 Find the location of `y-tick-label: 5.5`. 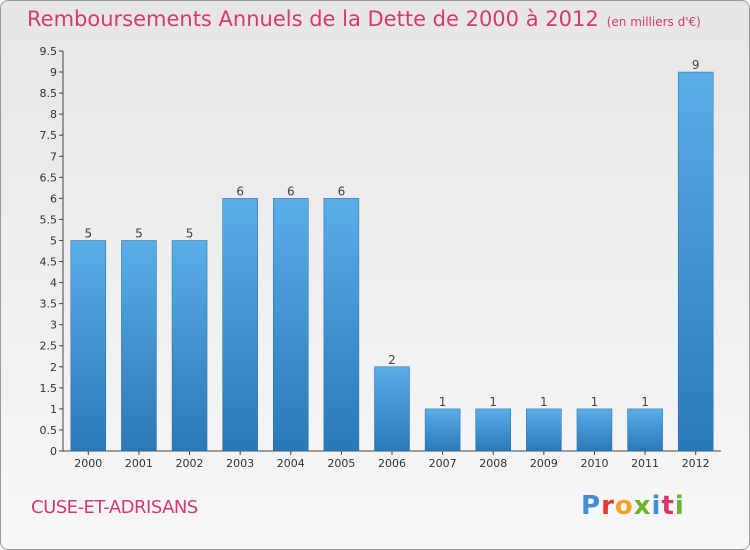

y-tick-label: 5.5 is located at coordinates (49, 219).